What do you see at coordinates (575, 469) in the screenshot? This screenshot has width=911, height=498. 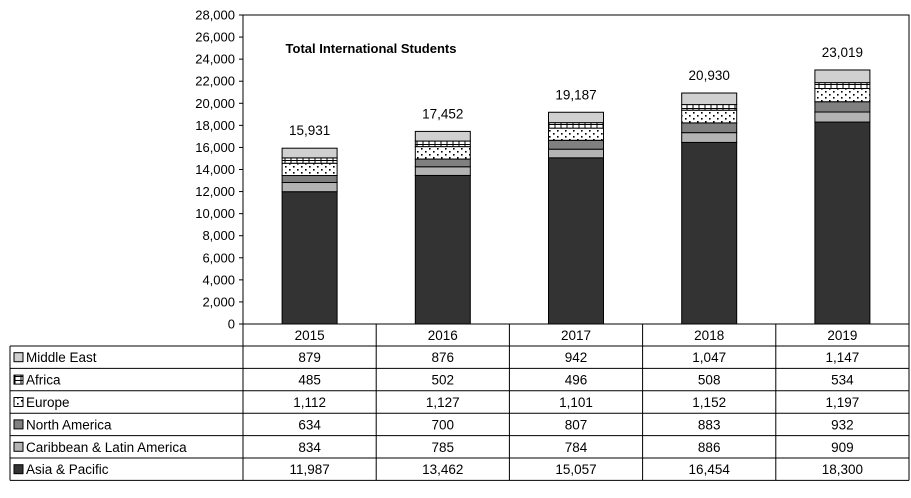 I see `table-cell: 15,057` at bounding box center [575, 469].